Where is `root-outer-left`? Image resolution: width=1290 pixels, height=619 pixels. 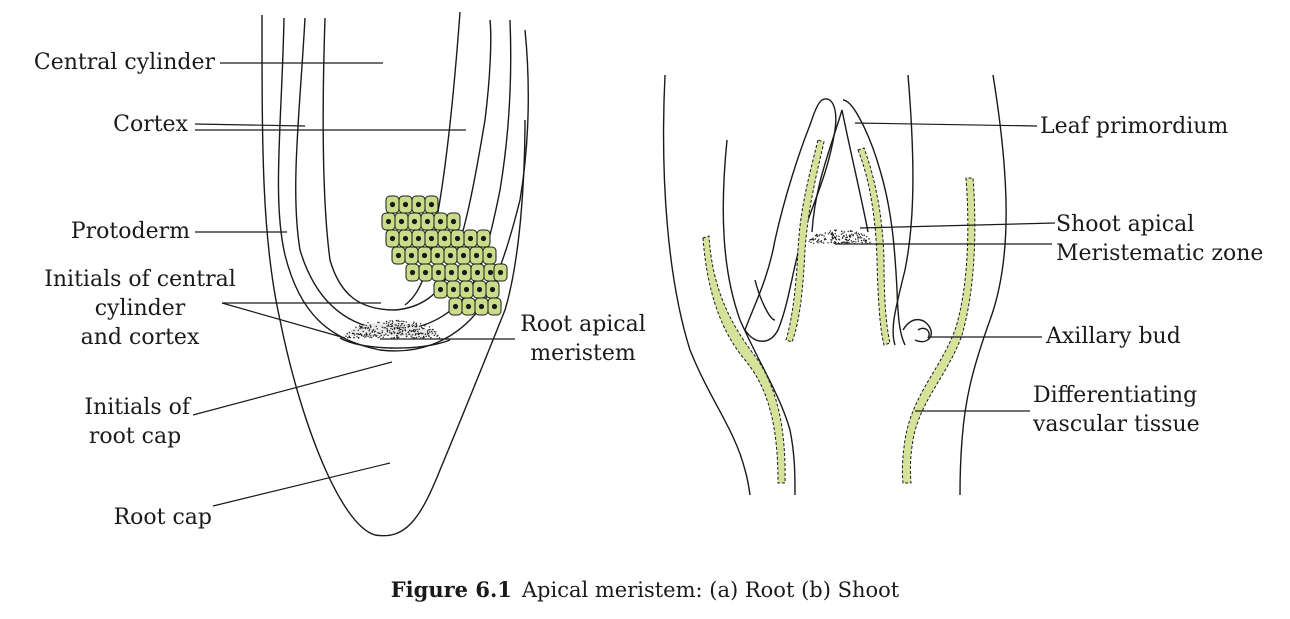
root-outer-left is located at coordinates (403, 184).